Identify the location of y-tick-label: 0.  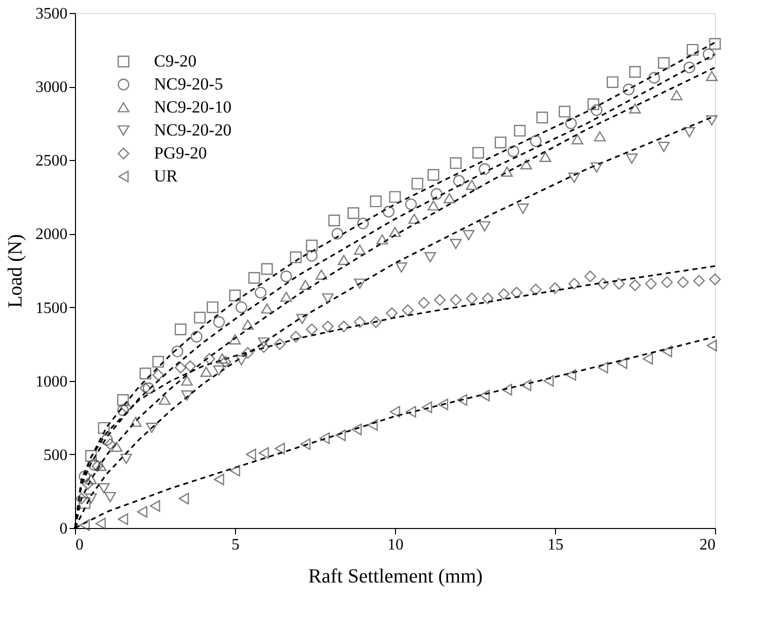
(64, 529).